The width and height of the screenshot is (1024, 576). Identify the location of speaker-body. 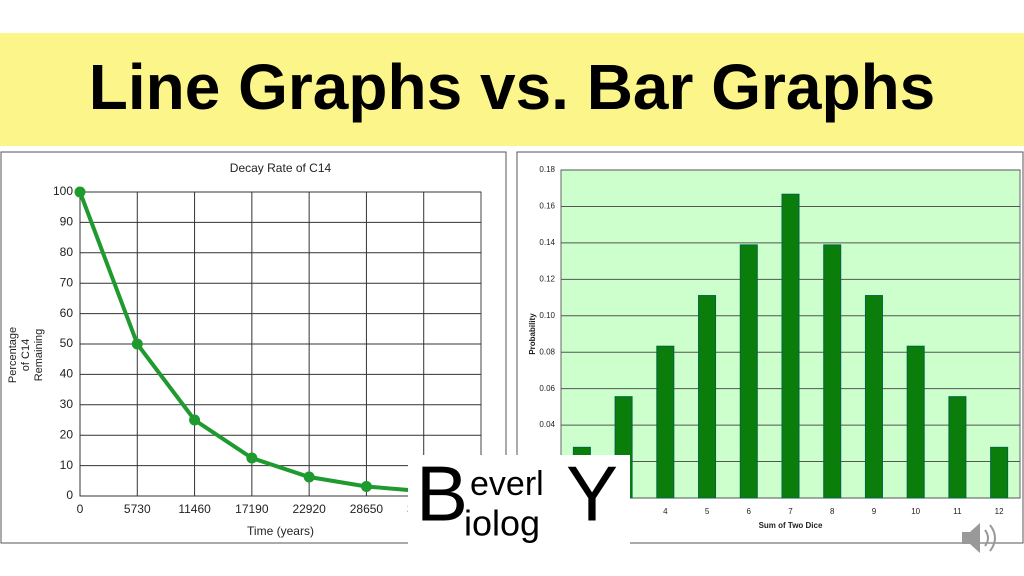
(971, 538).